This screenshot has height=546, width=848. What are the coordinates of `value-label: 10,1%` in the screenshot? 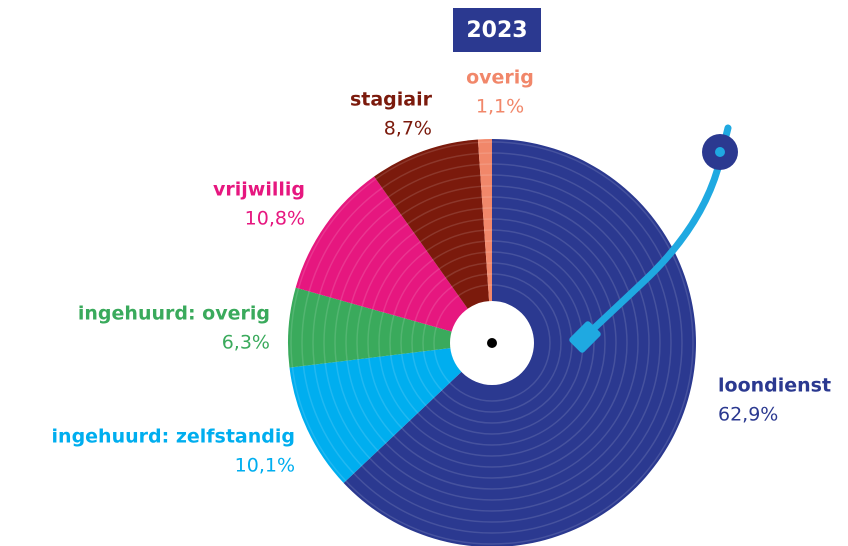 It's located at (265, 466).